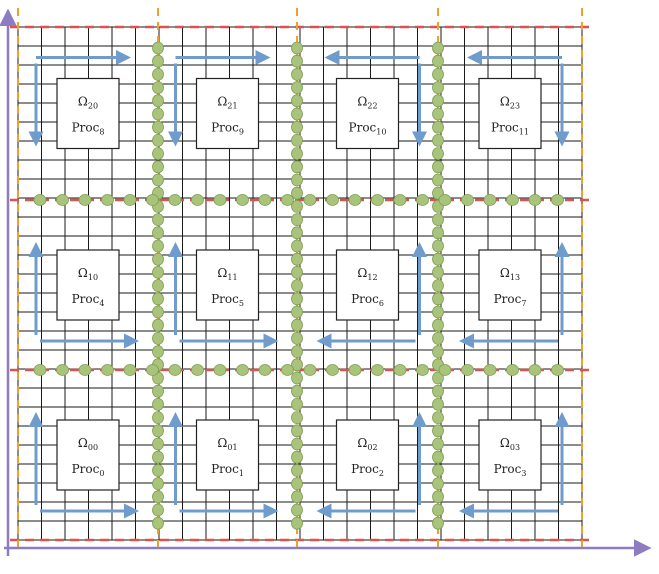 This screenshot has height=574, width=659. Describe the element at coordinates (227, 103) in the screenshot. I see `subdomain-omega-label: Ω21` at that location.